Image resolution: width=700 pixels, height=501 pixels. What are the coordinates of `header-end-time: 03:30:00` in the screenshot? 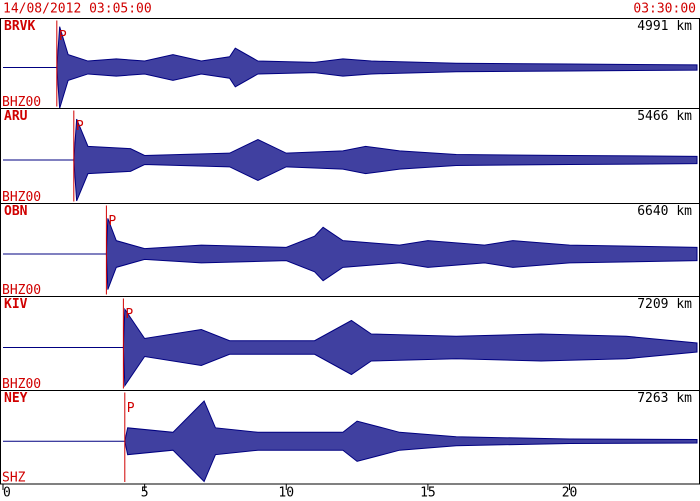 It's located at (664, 9).